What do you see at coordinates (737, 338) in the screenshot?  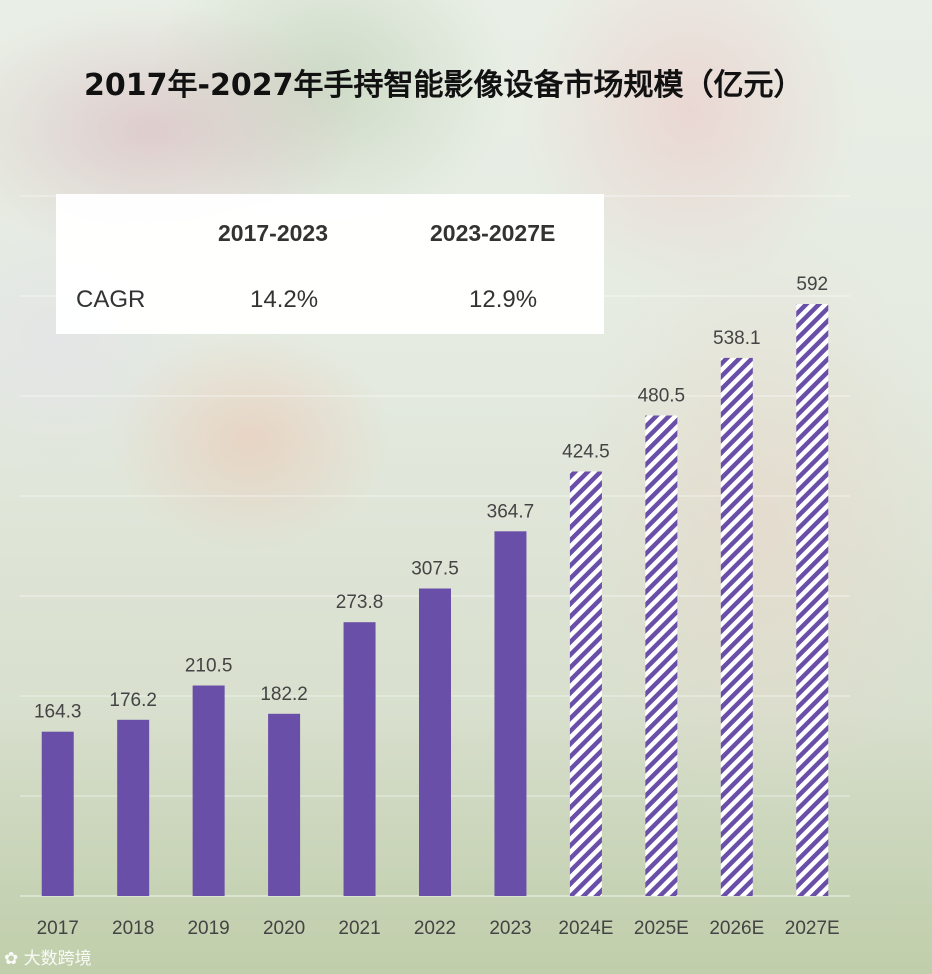 I see `data-label-2026E: 538.1` at bounding box center [737, 338].